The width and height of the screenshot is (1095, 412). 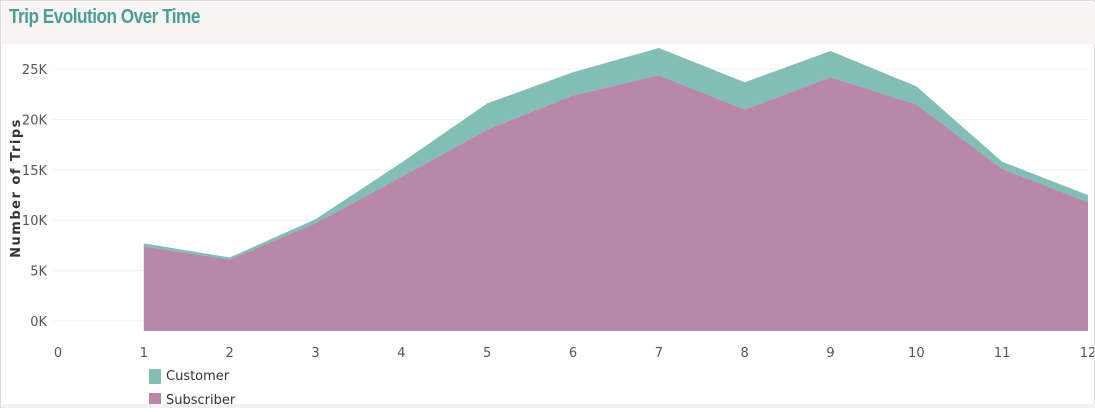 What do you see at coordinates (201, 400) in the screenshot?
I see `legend-label-subscriber: Subscriber` at bounding box center [201, 400].